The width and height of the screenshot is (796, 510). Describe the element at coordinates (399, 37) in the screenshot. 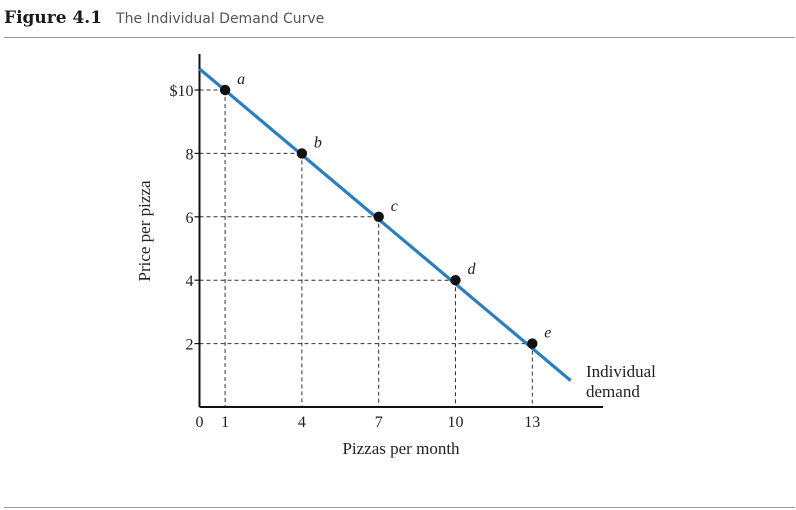

I see `header-divider` at that location.